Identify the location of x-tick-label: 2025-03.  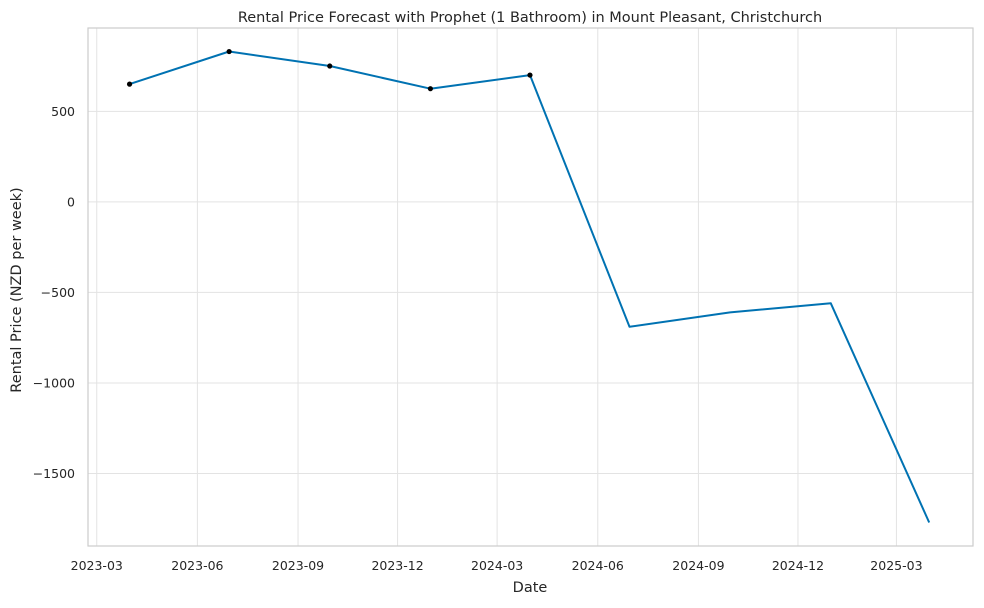
(896, 565).